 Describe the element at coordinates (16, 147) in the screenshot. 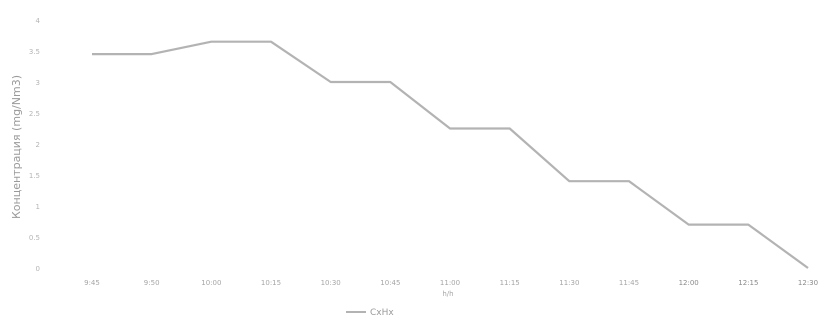

I see `y-axis-label: Концентрация (mg/Nm3)` at that location.